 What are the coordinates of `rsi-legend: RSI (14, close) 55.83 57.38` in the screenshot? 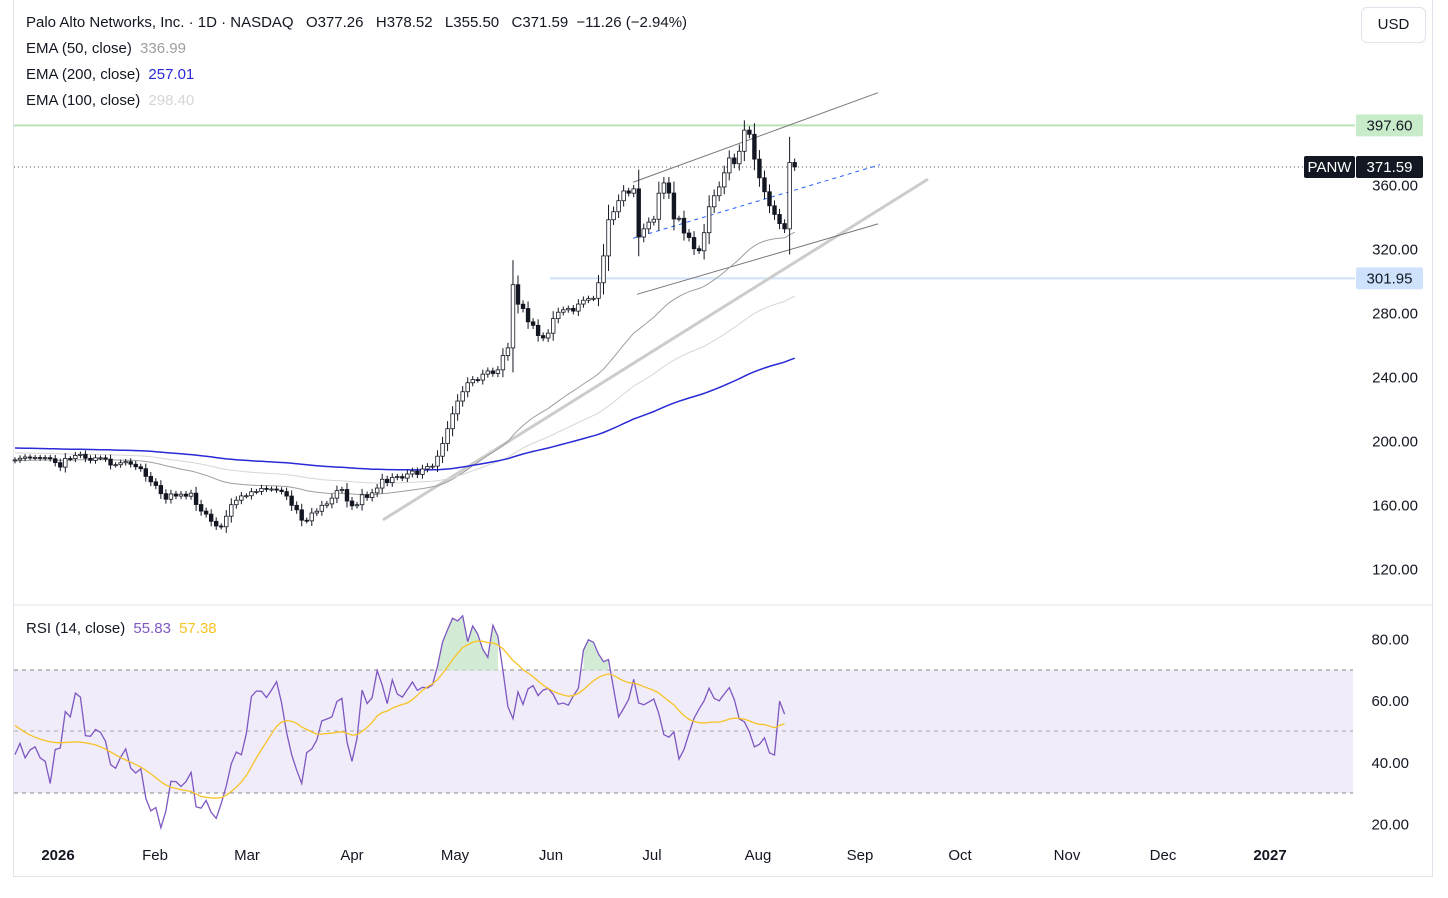 It's located at (123, 628).